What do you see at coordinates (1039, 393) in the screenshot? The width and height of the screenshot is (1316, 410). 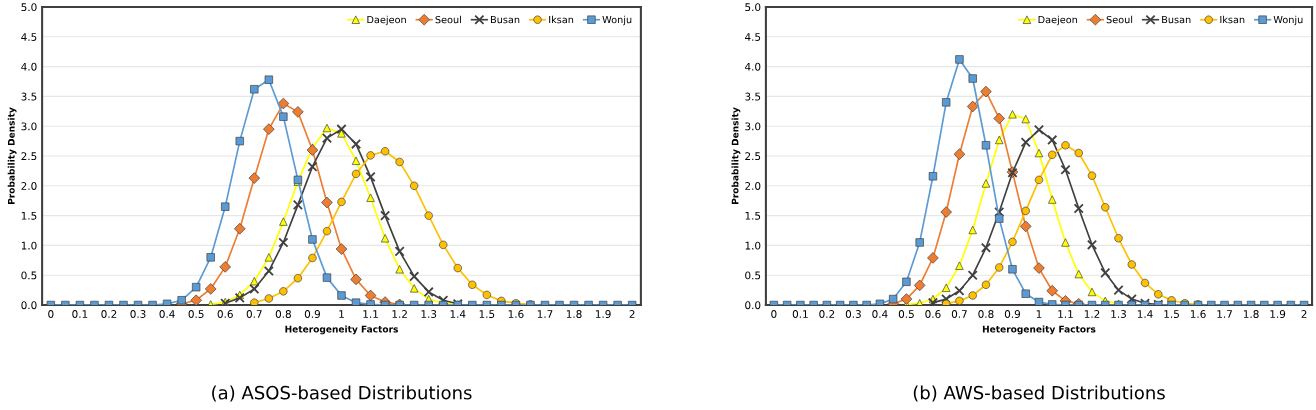 I see `text: (b) AWS-based Distributions` at bounding box center [1039, 393].